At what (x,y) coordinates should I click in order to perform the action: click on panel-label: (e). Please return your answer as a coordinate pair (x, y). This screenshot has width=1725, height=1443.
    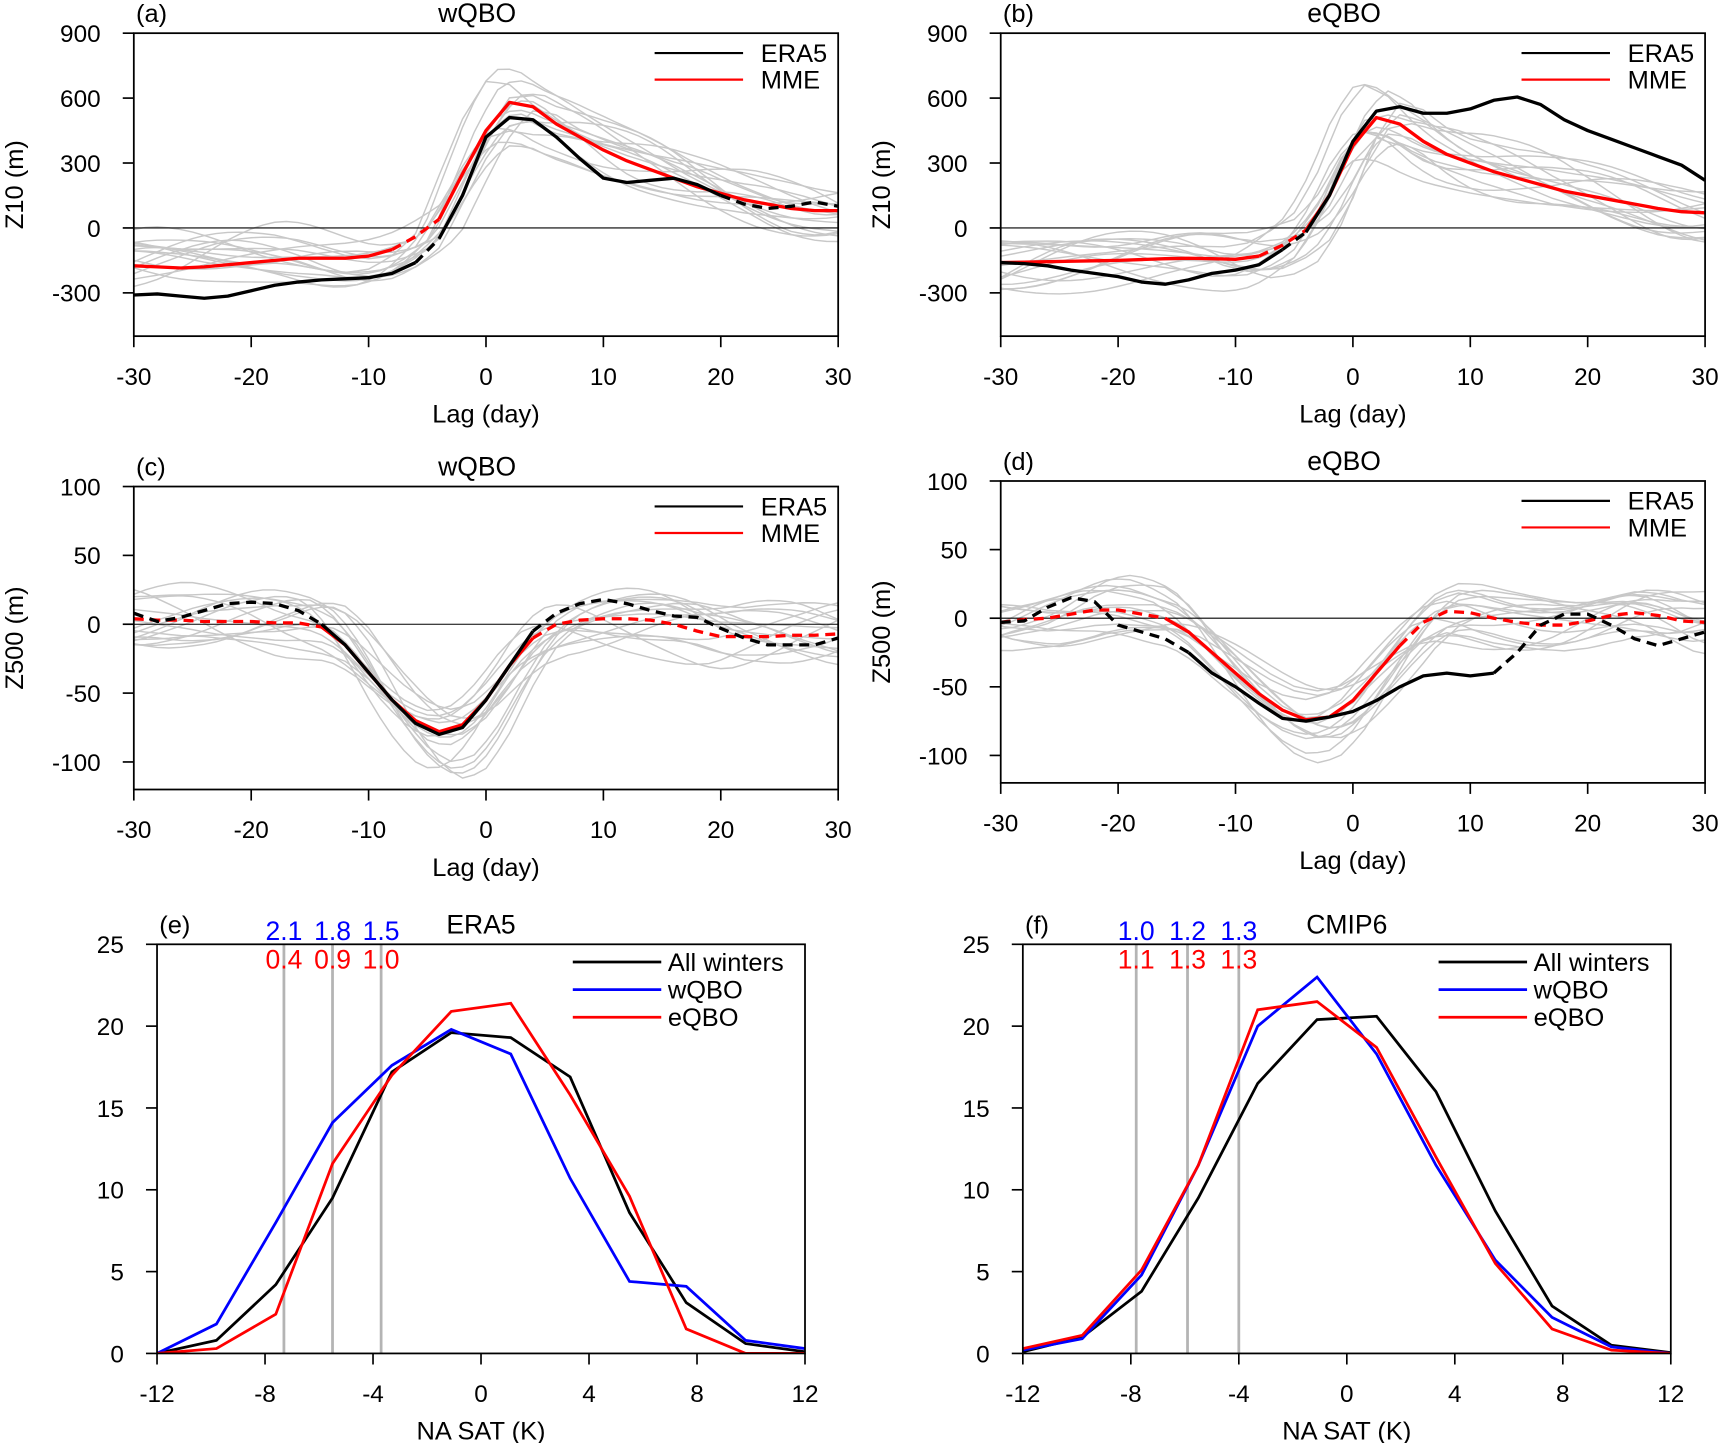
    Looking at the image, I should click on (174, 925).